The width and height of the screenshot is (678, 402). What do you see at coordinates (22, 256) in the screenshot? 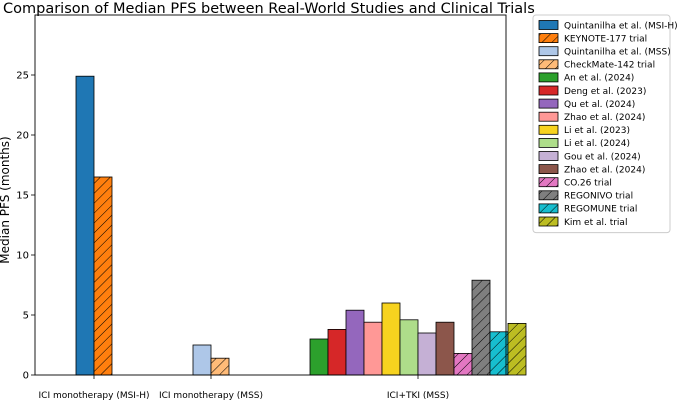
I see `y-tick-label: 10` at bounding box center [22, 256].